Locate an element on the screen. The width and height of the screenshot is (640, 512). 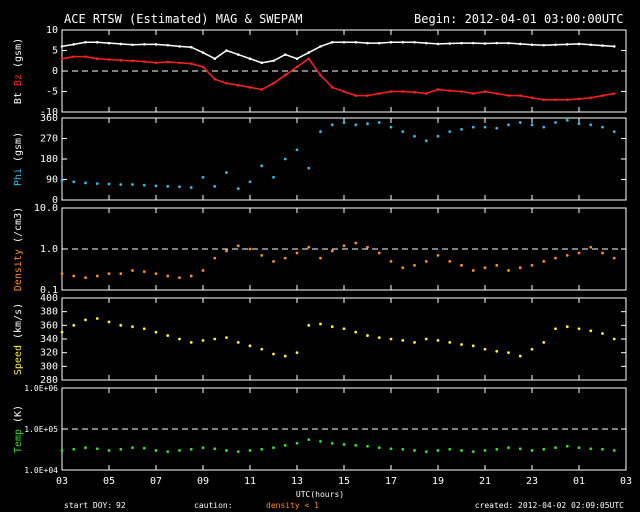
series-line-bz is located at coordinates (338, 78).